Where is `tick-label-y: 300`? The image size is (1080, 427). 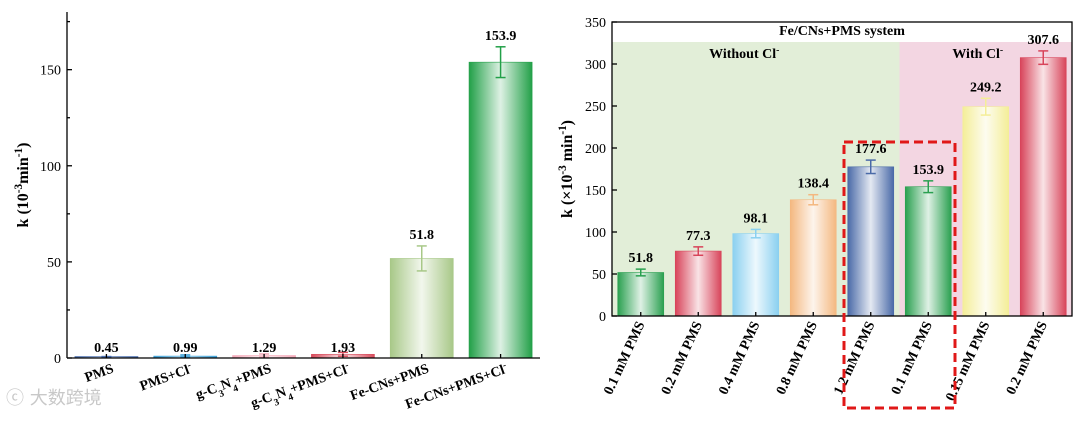
tick-label-y: 300 is located at coordinates (595, 65).